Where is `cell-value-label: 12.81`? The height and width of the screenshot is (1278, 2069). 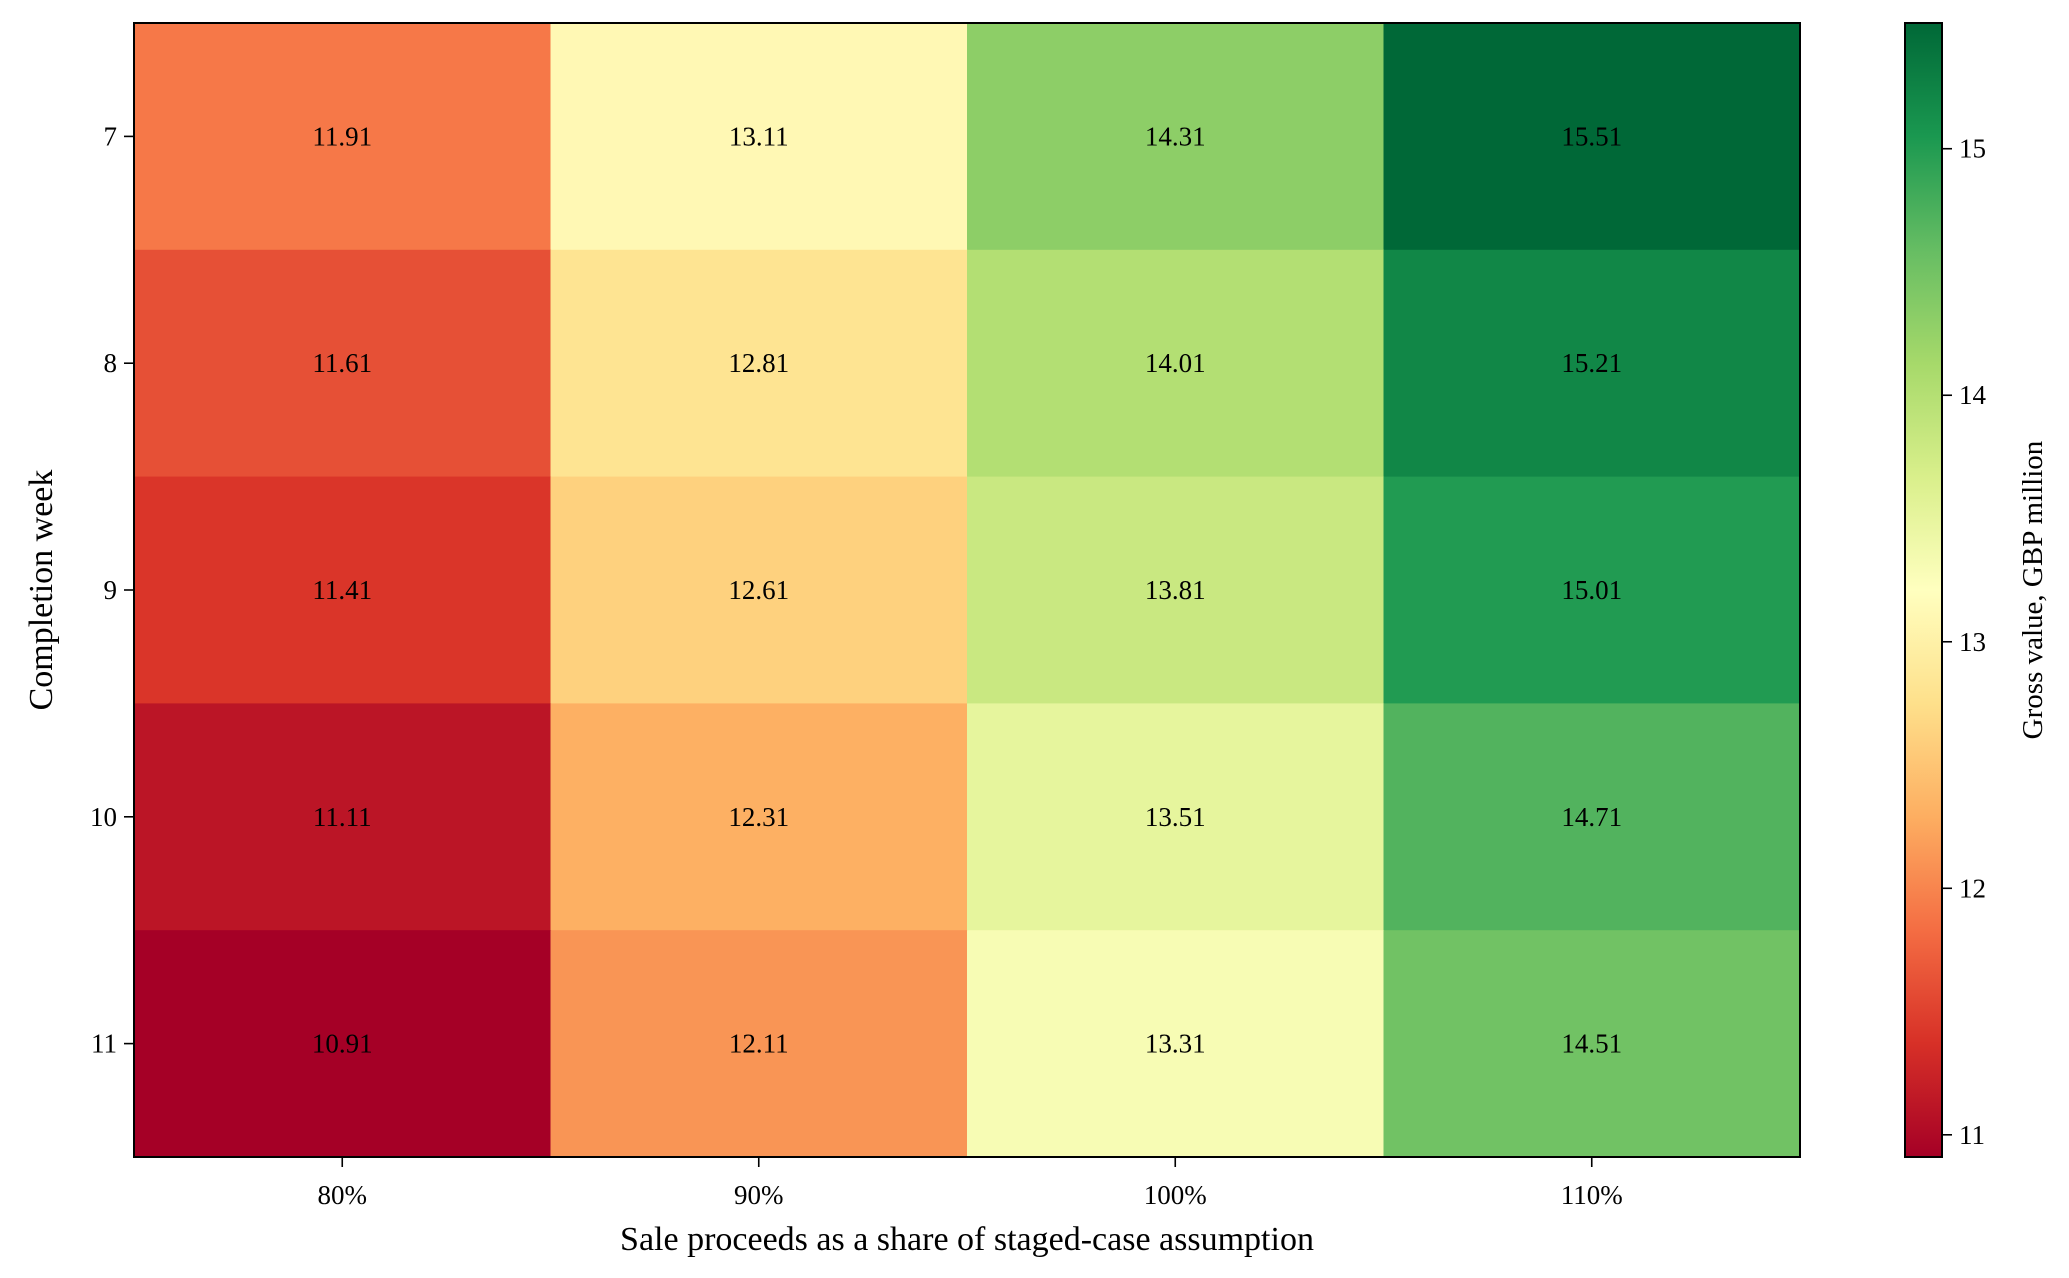
cell-value-label: 12.81 is located at coordinates (758, 363).